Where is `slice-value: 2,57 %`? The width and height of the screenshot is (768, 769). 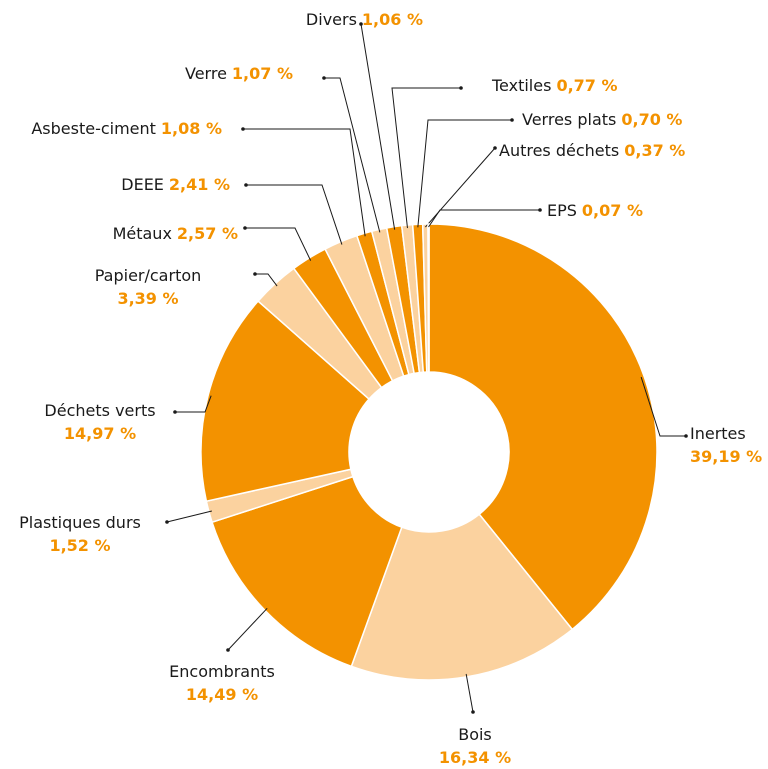 slice-value: 2,57 % is located at coordinates (207, 233).